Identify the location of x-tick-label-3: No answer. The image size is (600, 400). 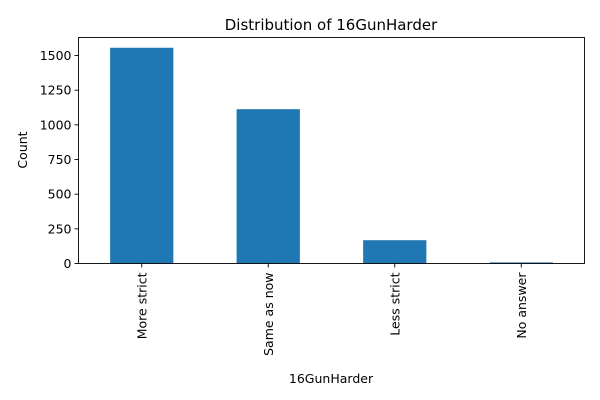
(521, 305).